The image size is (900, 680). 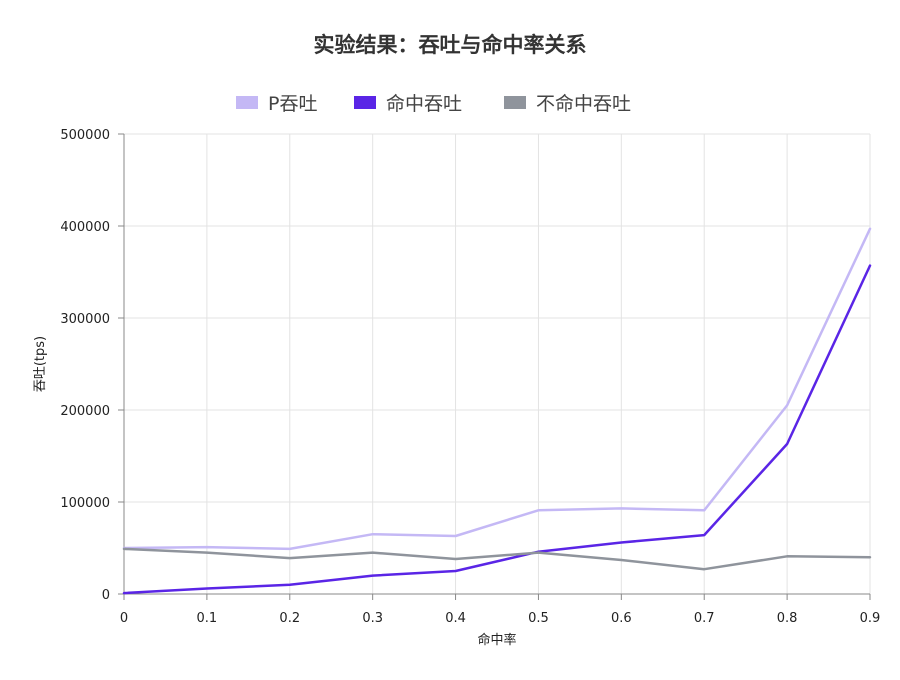 I want to click on x-tick-label: 0.7, so click(x=704, y=618).